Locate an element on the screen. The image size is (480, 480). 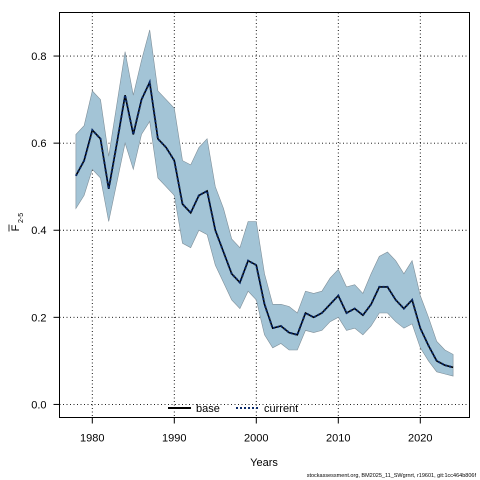
y-tick-label: 0.2 is located at coordinates (38, 318).